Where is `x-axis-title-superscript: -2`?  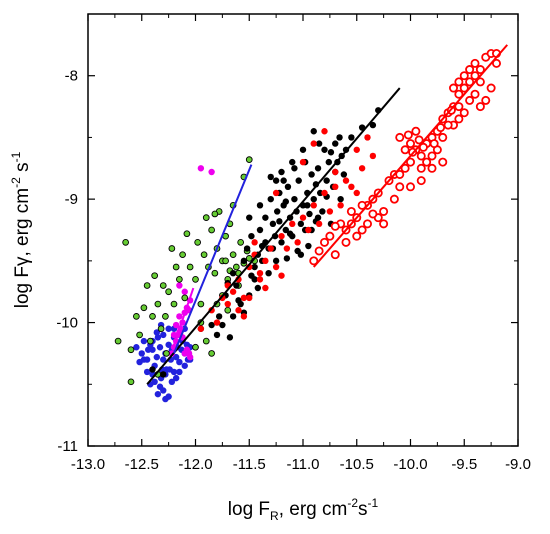 x-axis-title-superscript: -2 is located at coordinates (352, 503).